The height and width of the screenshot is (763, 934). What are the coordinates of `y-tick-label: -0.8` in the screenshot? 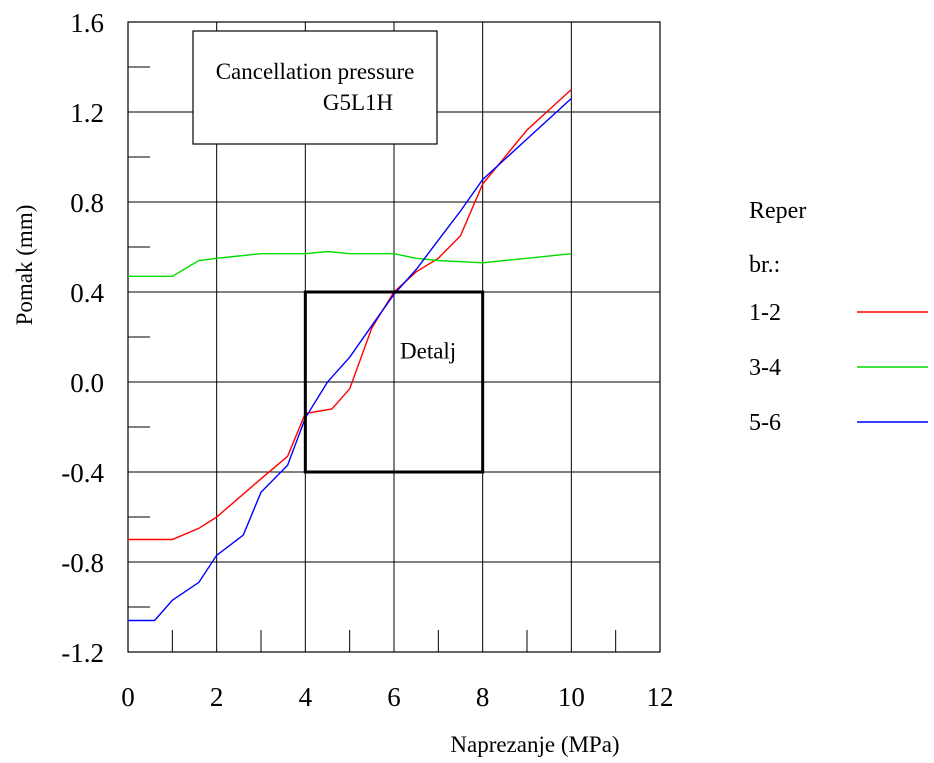 It's located at (82, 563).